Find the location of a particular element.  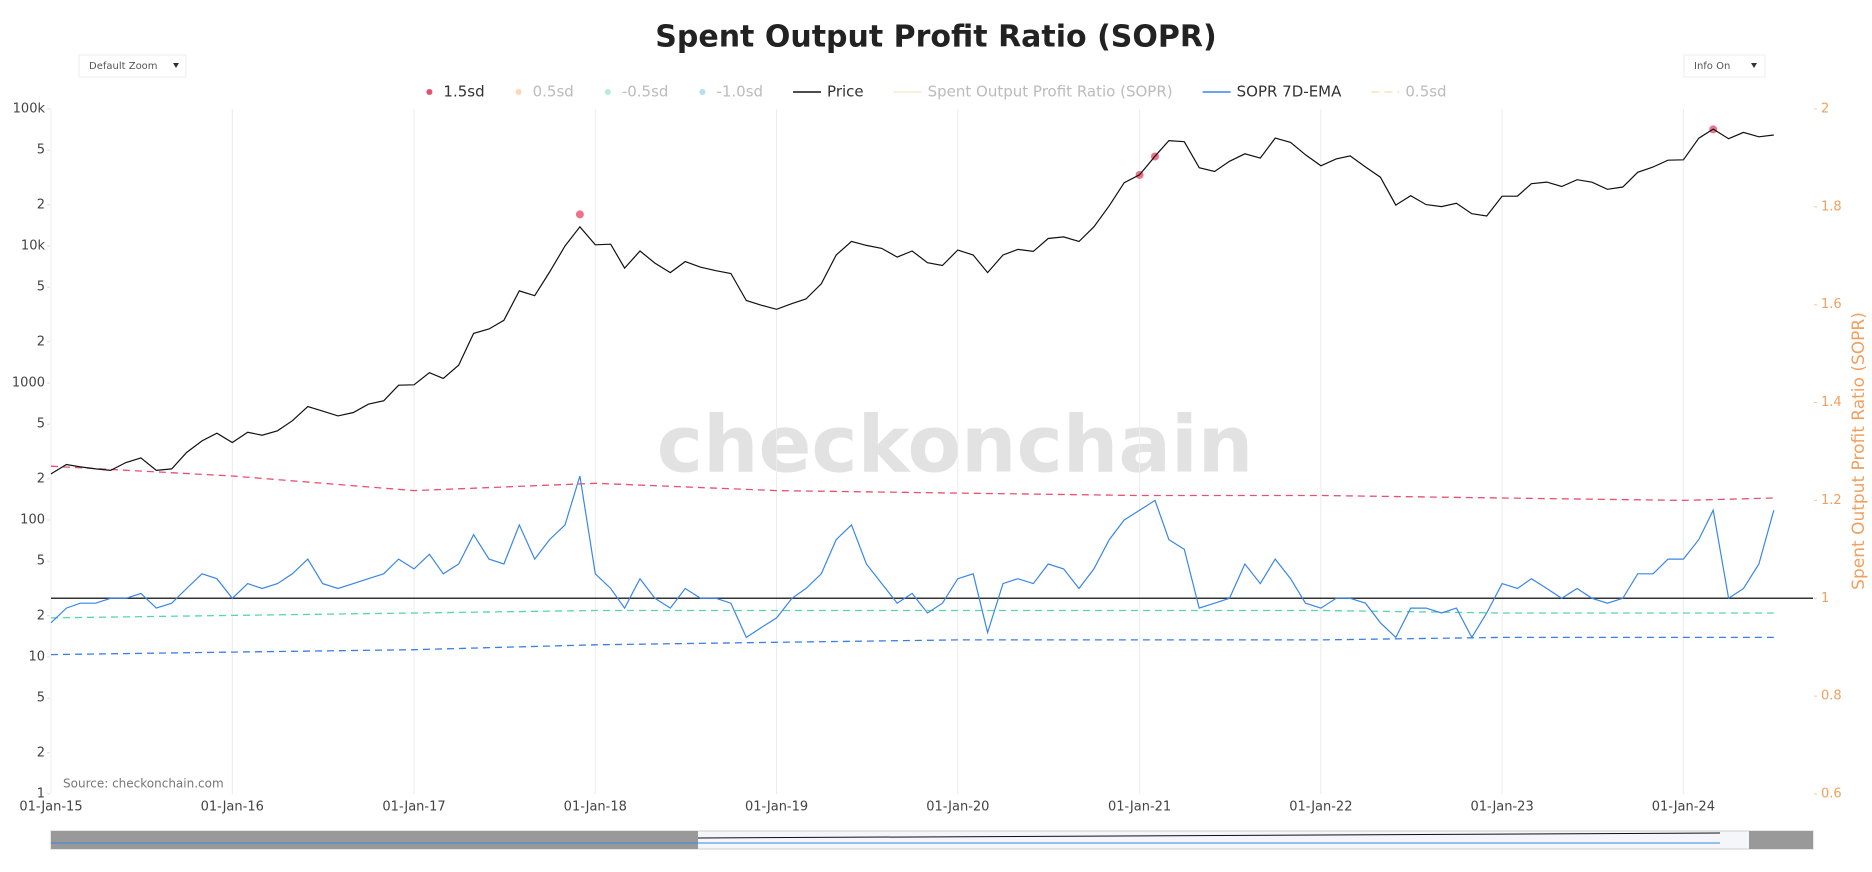

x-tick-label: 01-Jan-21 is located at coordinates (1139, 807).